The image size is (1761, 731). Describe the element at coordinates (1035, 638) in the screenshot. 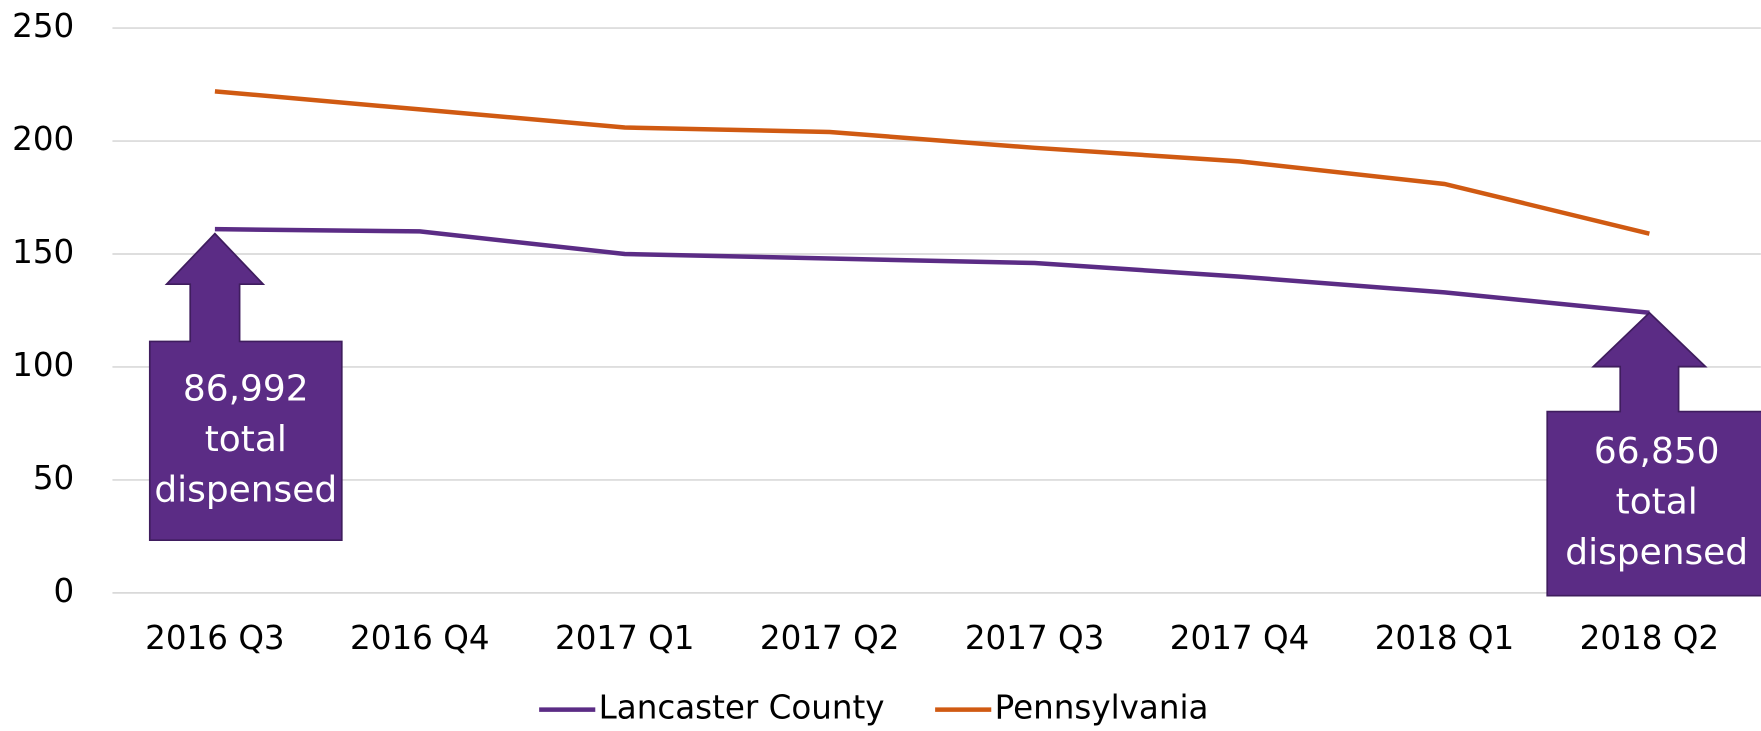

I see `x-tick-label: 2017 Q3` at that location.